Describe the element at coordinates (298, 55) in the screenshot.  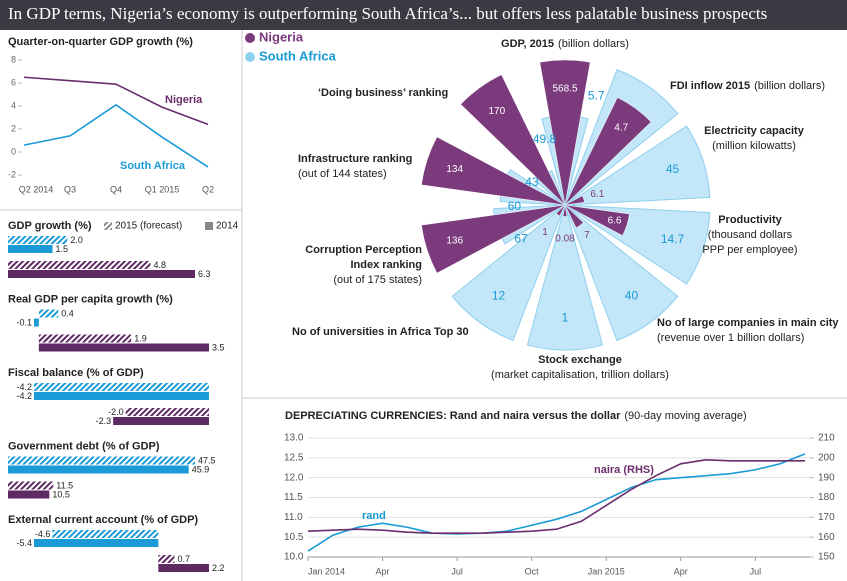
I see `legend-label: South Africa` at that location.